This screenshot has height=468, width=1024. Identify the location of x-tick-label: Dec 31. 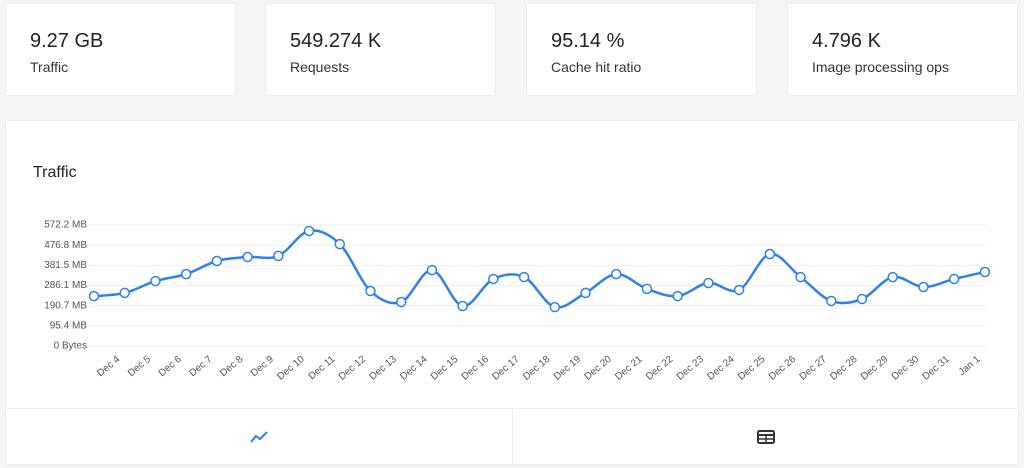
(936, 368).